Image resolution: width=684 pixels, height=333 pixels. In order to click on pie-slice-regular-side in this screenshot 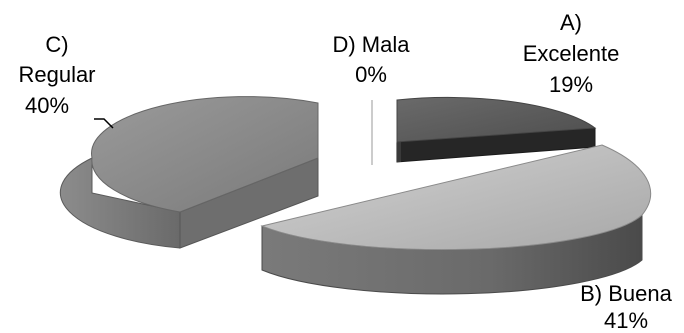, I will do `click(120, 203)`.